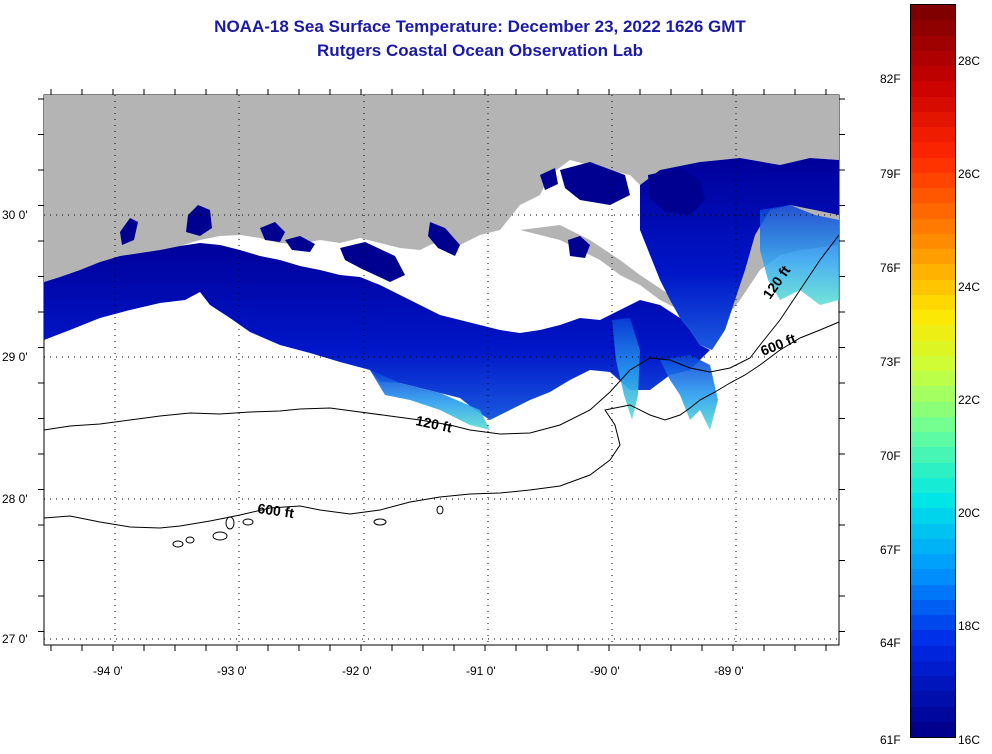  What do you see at coordinates (969, 287) in the screenshot?
I see `colorbar-label-24c: 24C` at bounding box center [969, 287].